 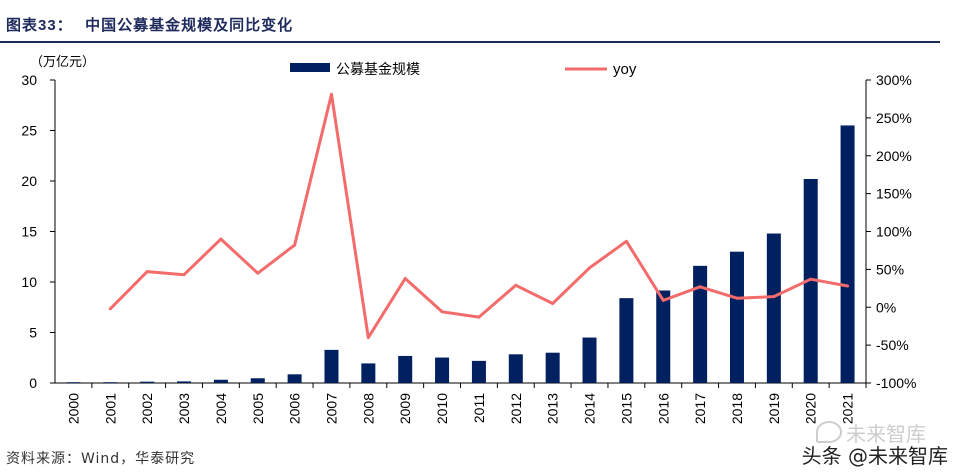 What do you see at coordinates (892, 345) in the screenshot?
I see `right-tick-label: -50%` at bounding box center [892, 345].